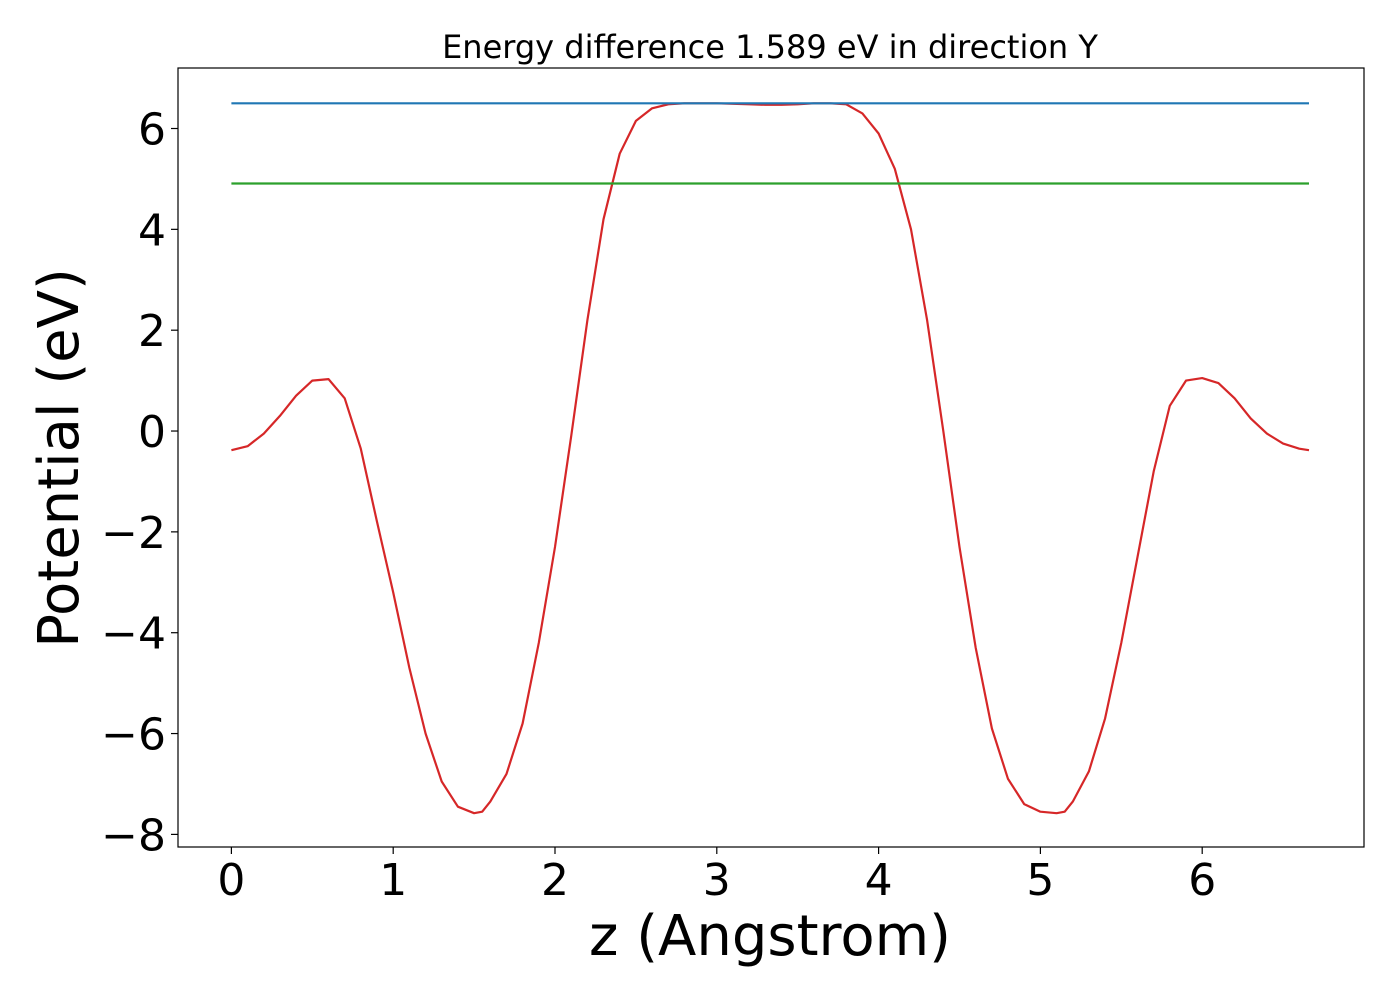 The width and height of the screenshot is (1400, 1000). Describe the element at coordinates (770, 936) in the screenshot. I see `x-axis-label: z (Angstrom)` at that location.